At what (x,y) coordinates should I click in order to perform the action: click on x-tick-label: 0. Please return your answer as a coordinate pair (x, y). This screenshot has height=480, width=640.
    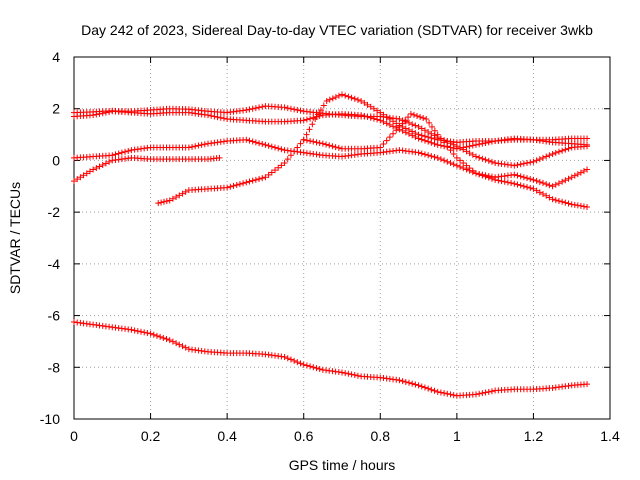
    Looking at the image, I should click on (74, 436).